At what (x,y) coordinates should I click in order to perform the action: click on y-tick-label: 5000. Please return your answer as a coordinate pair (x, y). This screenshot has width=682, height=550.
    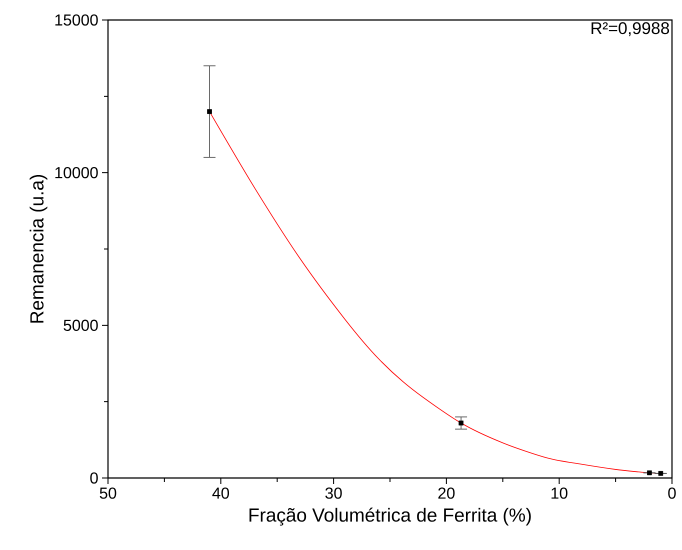
    Looking at the image, I should click on (81, 325).